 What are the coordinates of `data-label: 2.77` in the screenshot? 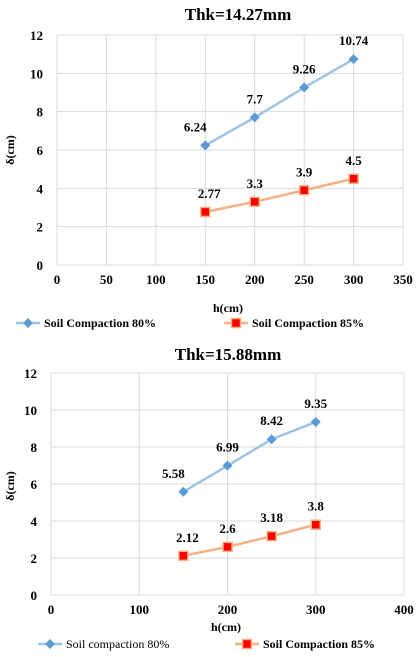 It's located at (209, 193).